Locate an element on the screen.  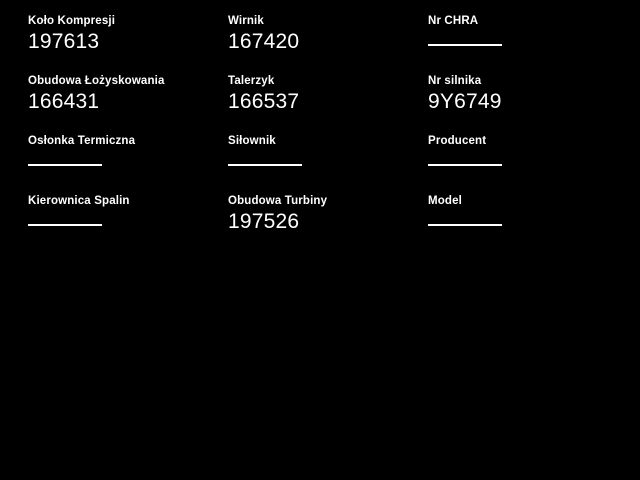
spec-field: Producent is located at coordinates (528, 164).